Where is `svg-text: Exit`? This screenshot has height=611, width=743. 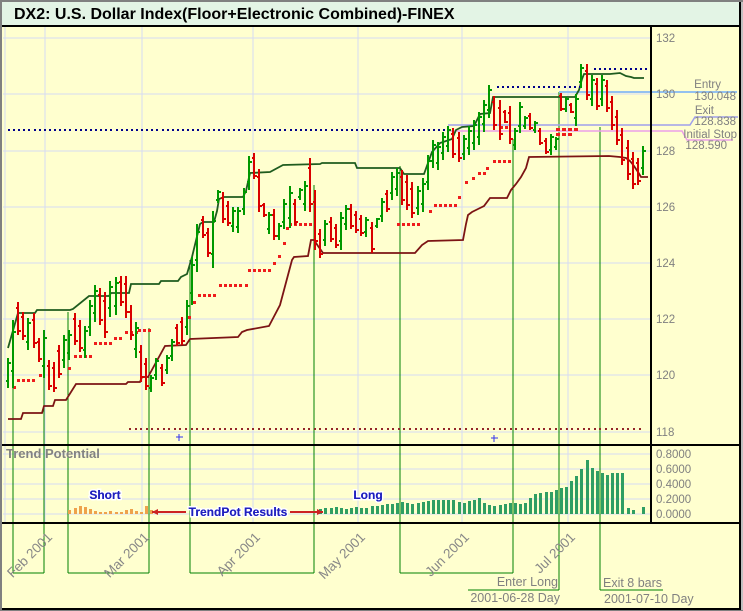 svg-text: Exit is located at coordinates (705, 111).